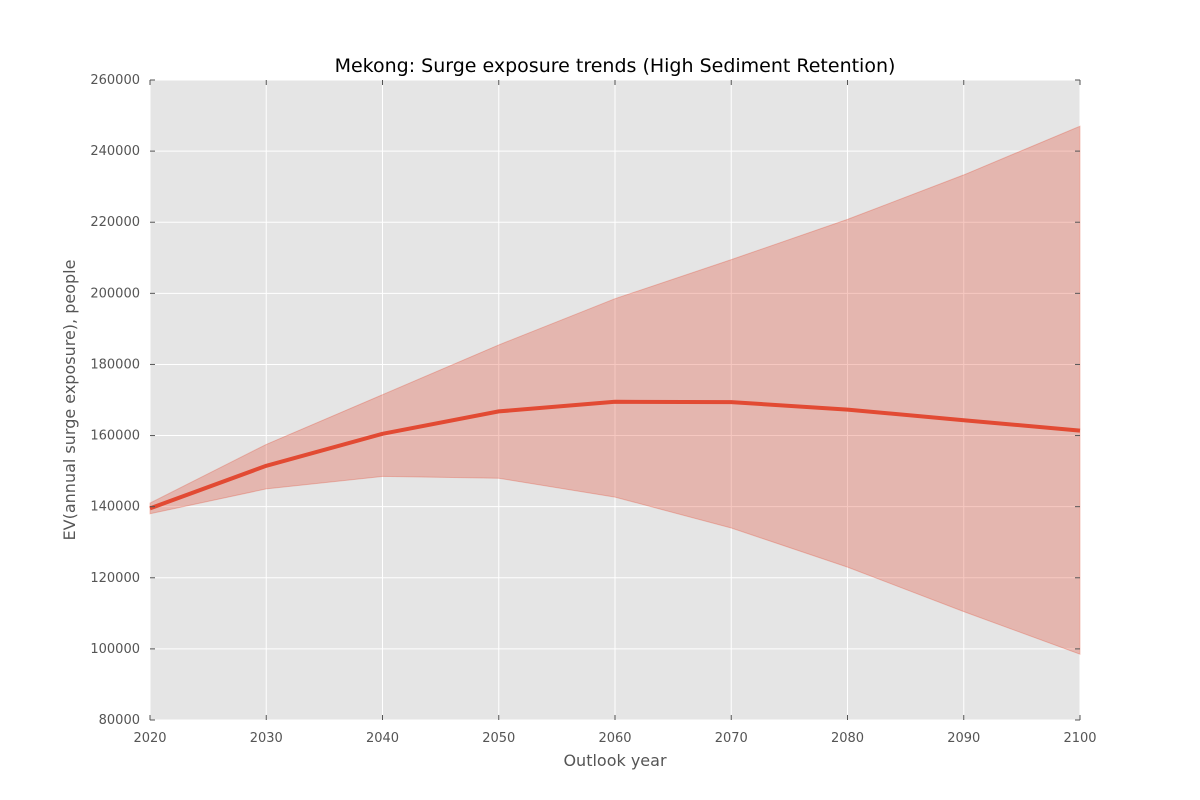 This screenshot has height=800, width=1200. Describe the element at coordinates (498, 738) in the screenshot. I see `x-tick-label: 2050` at that location.